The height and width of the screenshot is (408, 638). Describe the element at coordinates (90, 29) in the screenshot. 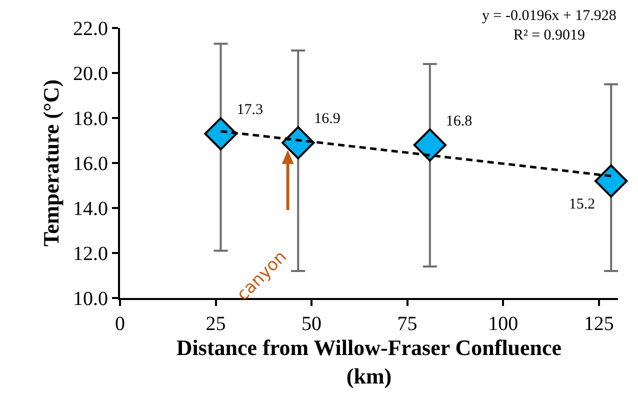

I see `y-tick-label: 22.0` at that location.